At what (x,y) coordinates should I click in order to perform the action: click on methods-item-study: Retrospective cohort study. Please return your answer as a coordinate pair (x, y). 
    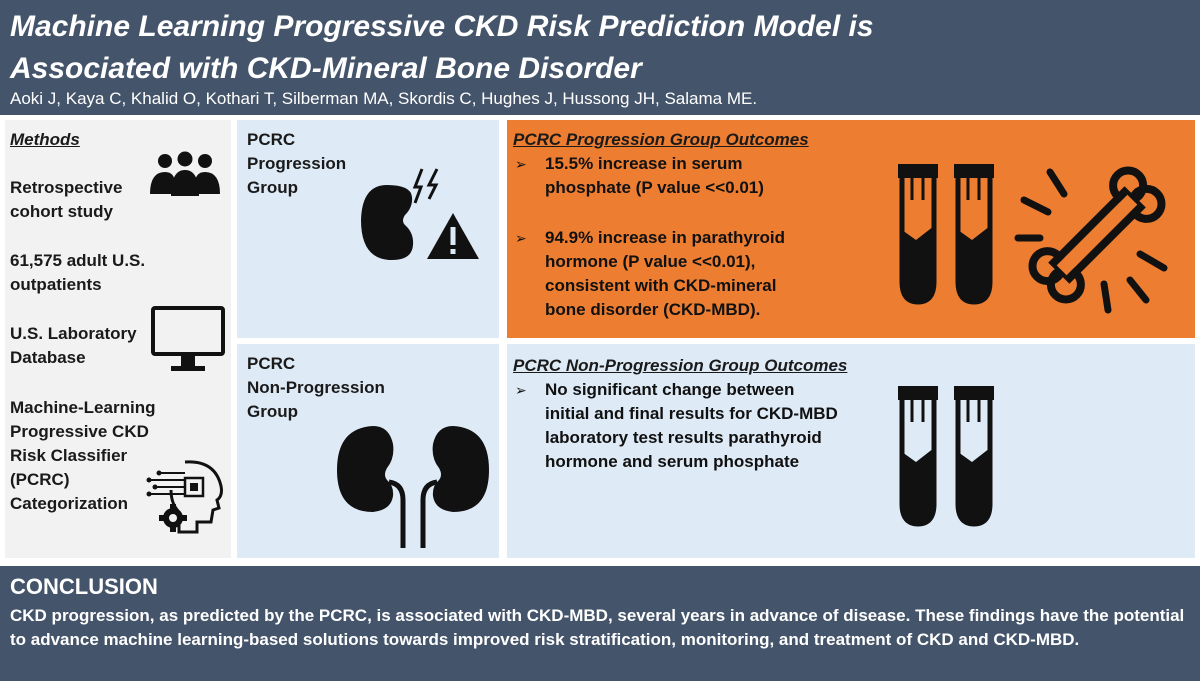
    Looking at the image, I should click on (66, 200).